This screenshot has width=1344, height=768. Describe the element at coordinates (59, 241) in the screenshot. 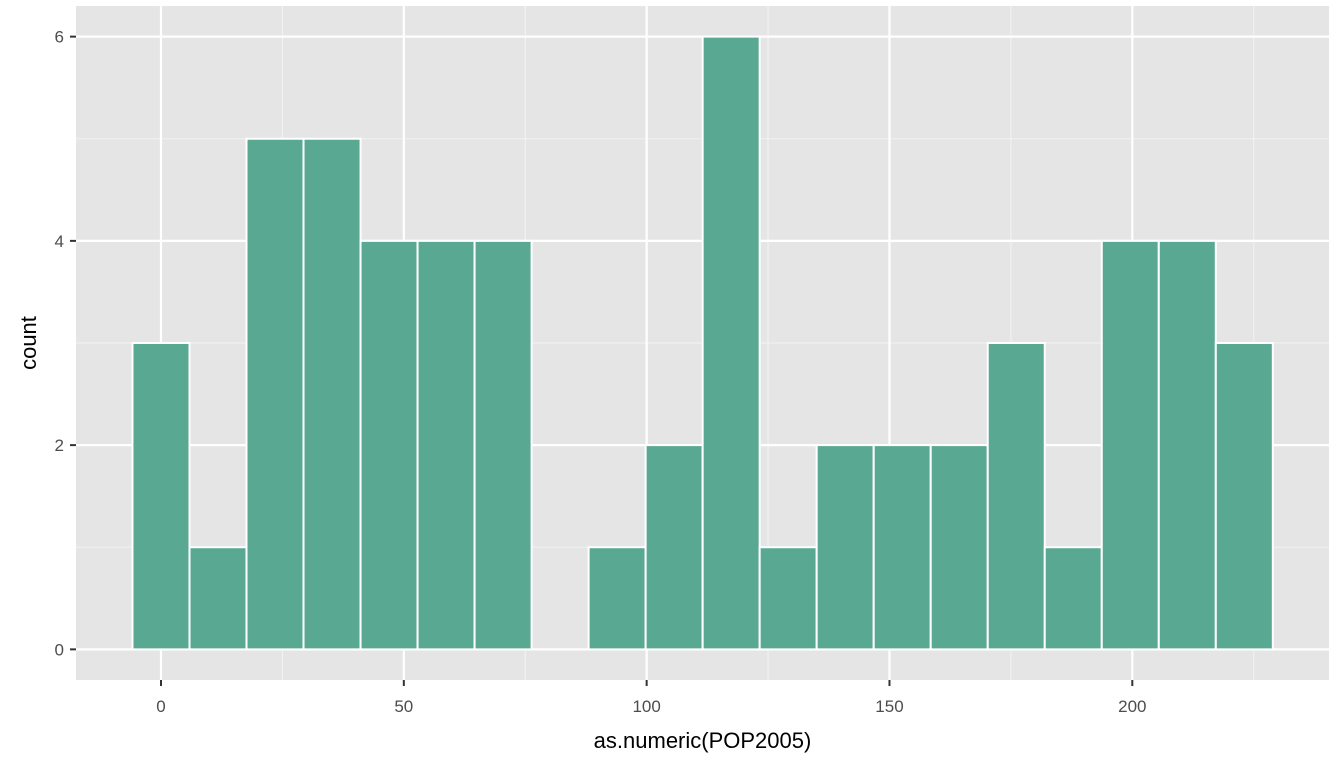

I see `y-tick-label: 4` at that location.